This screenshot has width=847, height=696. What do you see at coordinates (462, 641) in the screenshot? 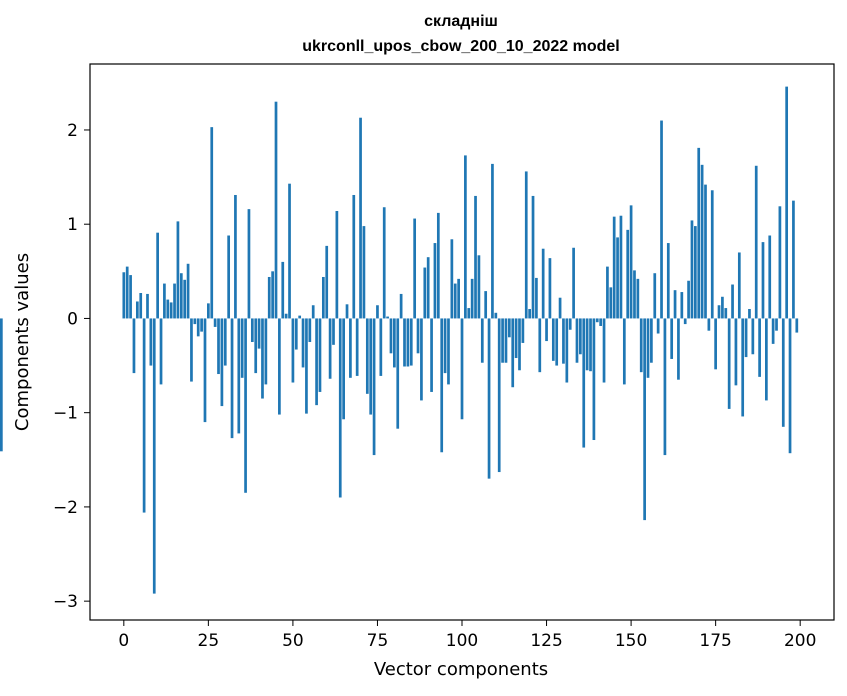
I see `x-tick-label: 100` at bounding box center [462, 641].